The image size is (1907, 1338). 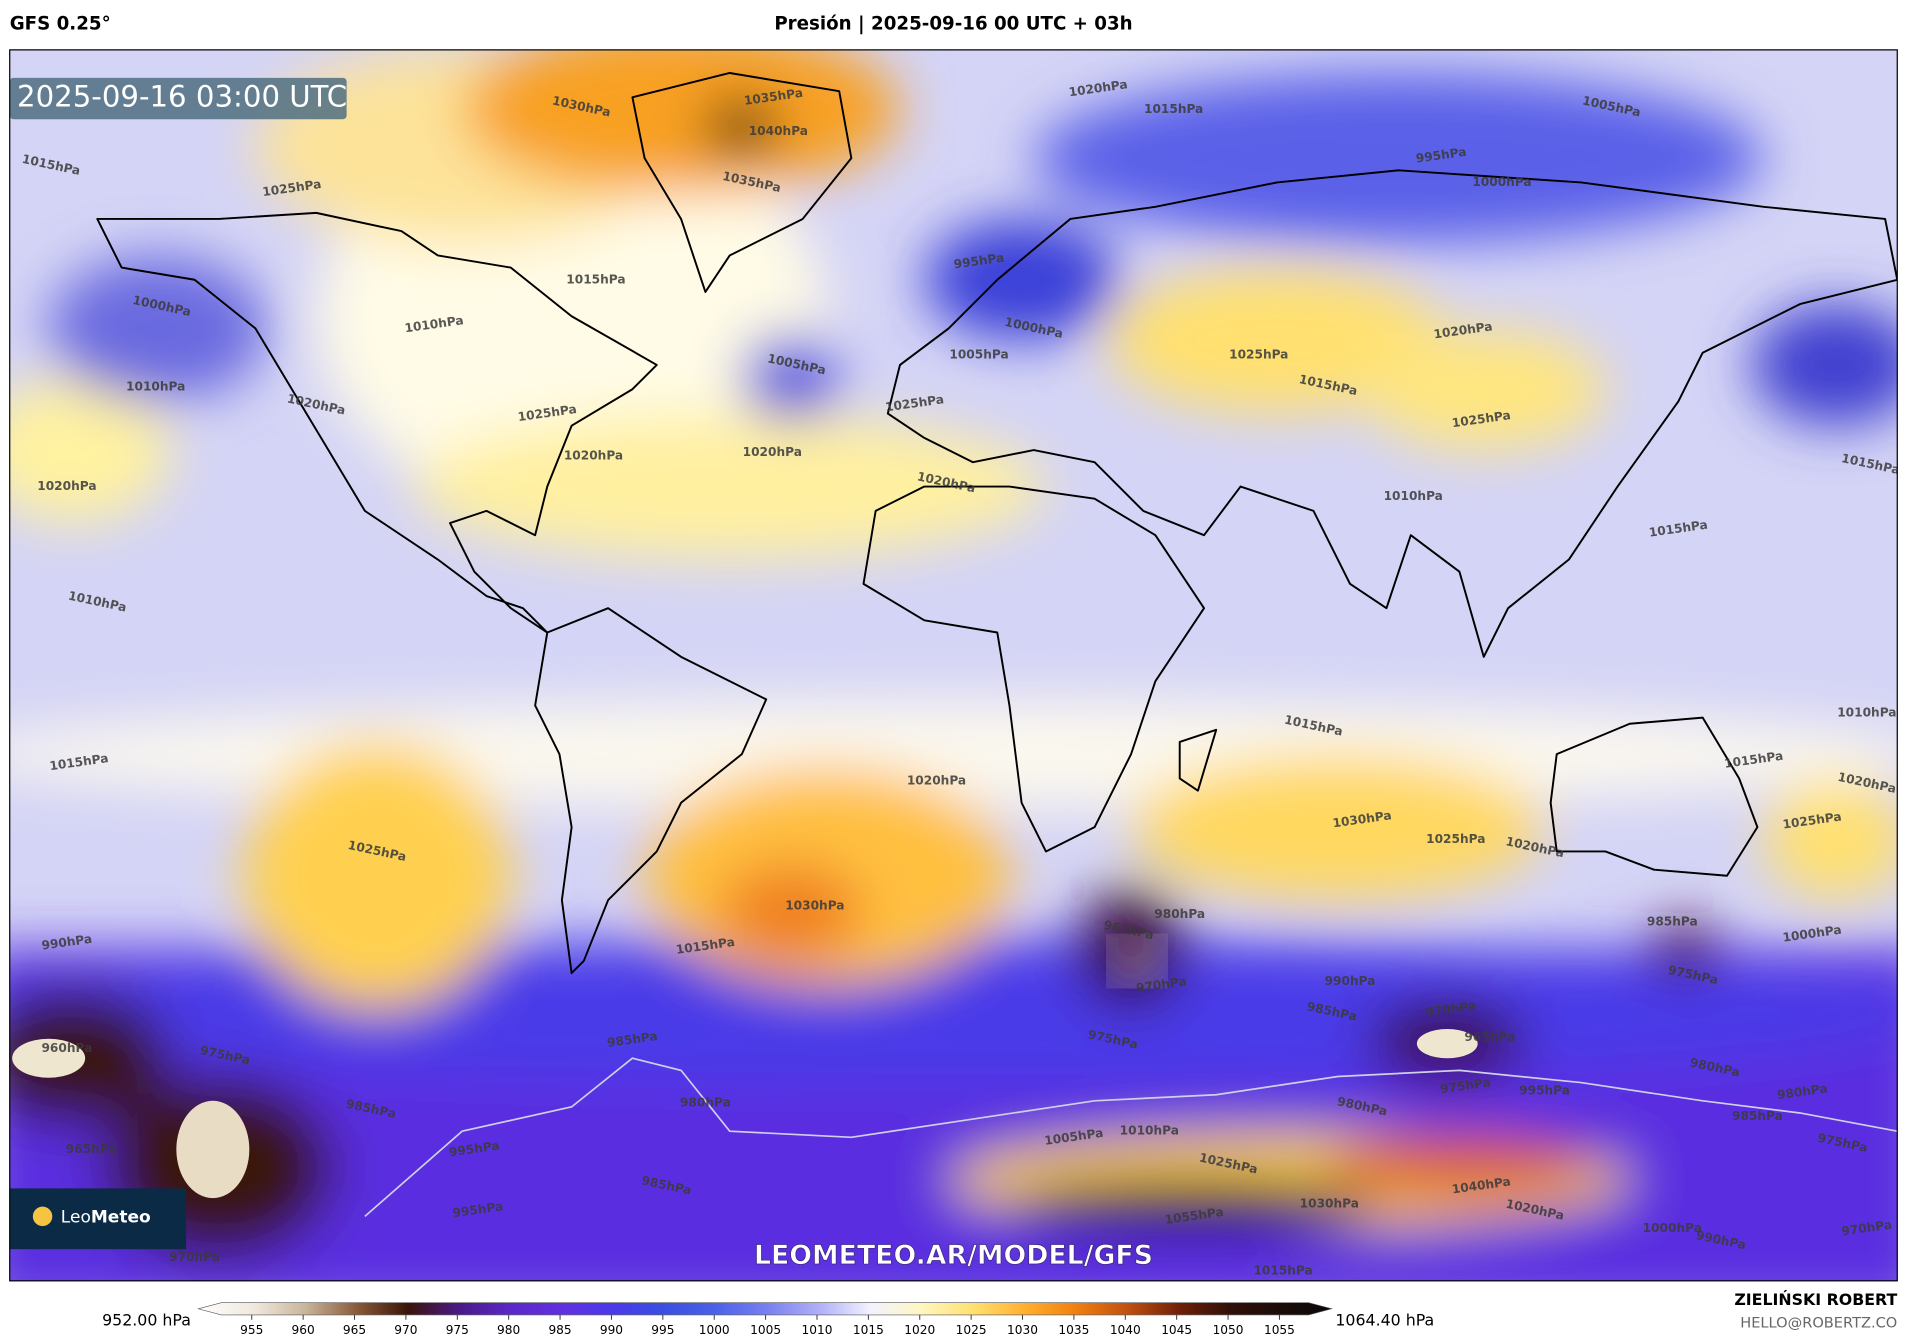 What do you see at coordinates (817, 1330) in the screenshot?
I see `colorbar-tick-label: 1010` at bounding box center [817, 1330].